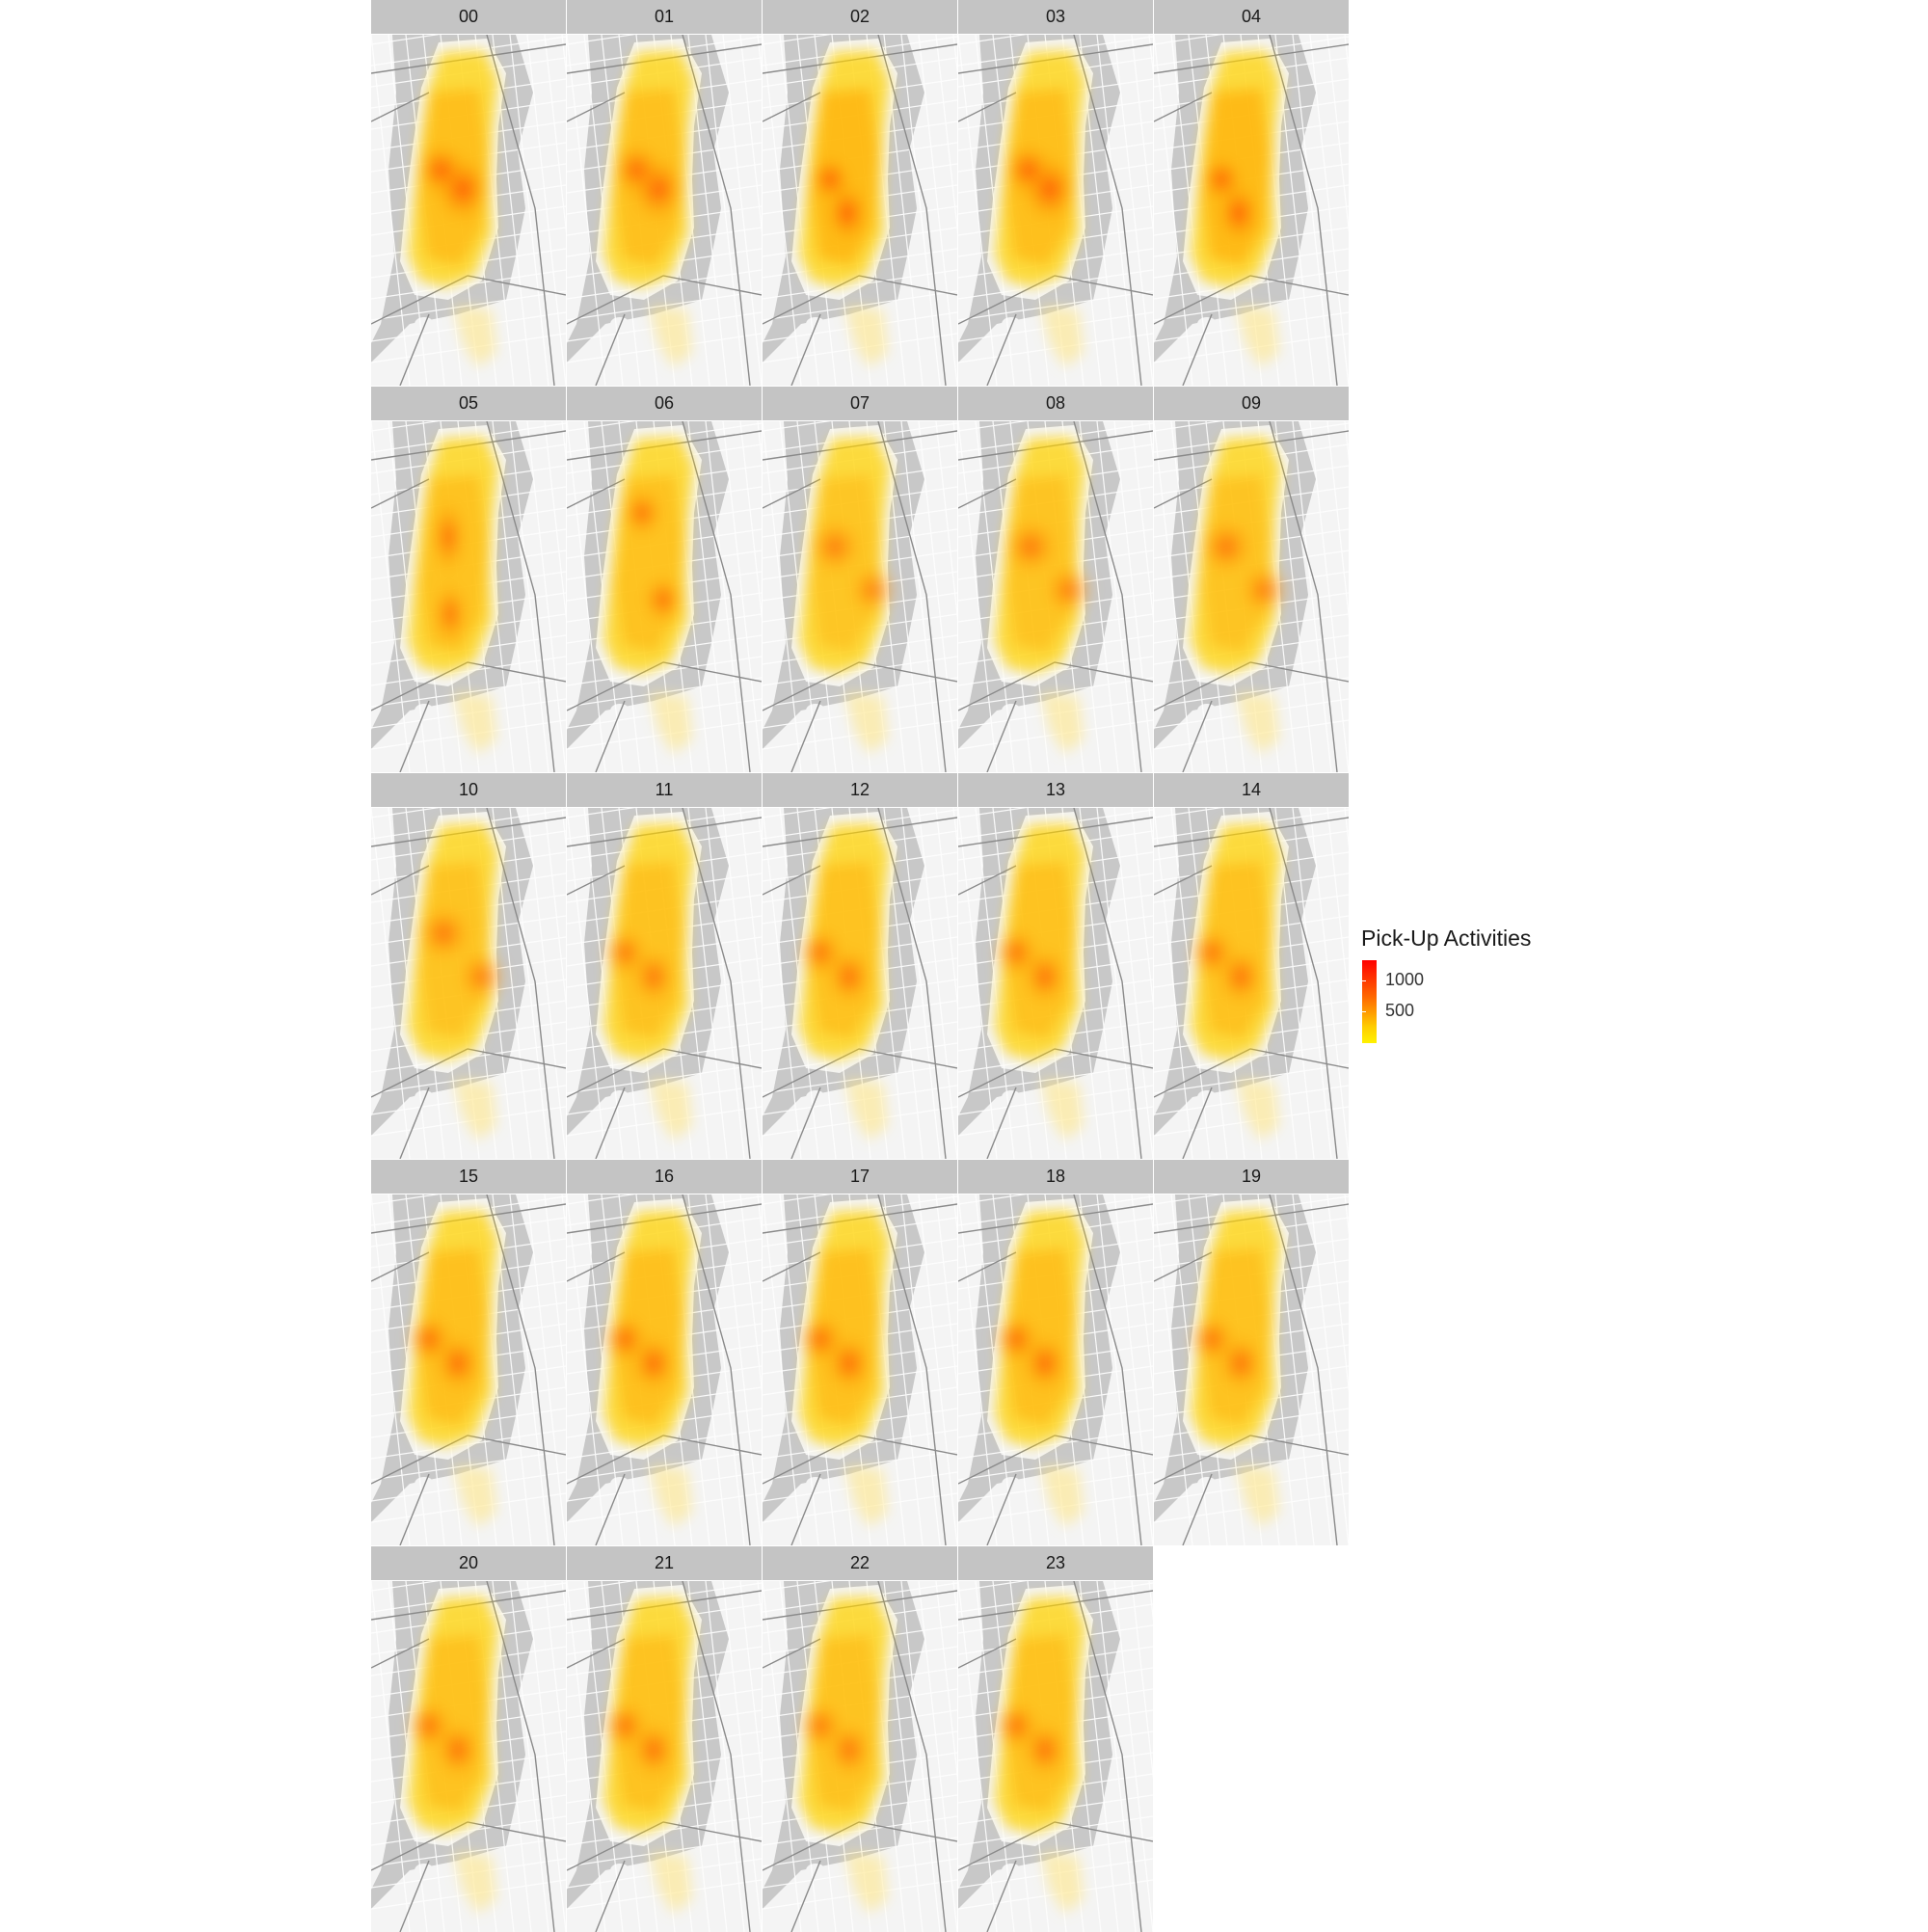  What do you see at coordinates (1251, 17) in the screenshot?
I see `facet-strip-label: 04` at bounding box center [1251, 17].